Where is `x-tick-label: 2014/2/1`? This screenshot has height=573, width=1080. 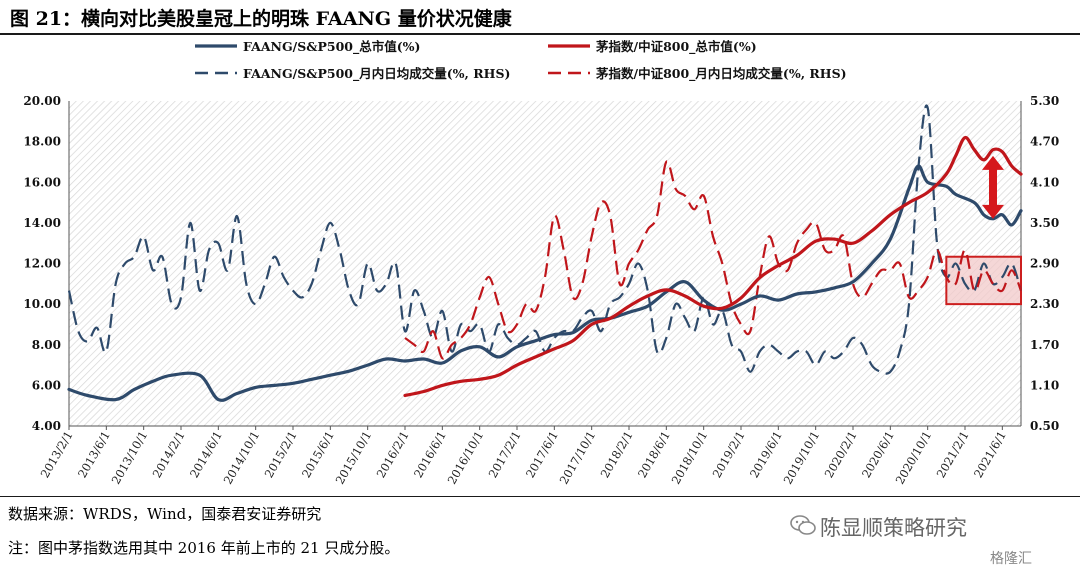 x-tick-label: 2014/2/1 is located at coordinates (169, 455).